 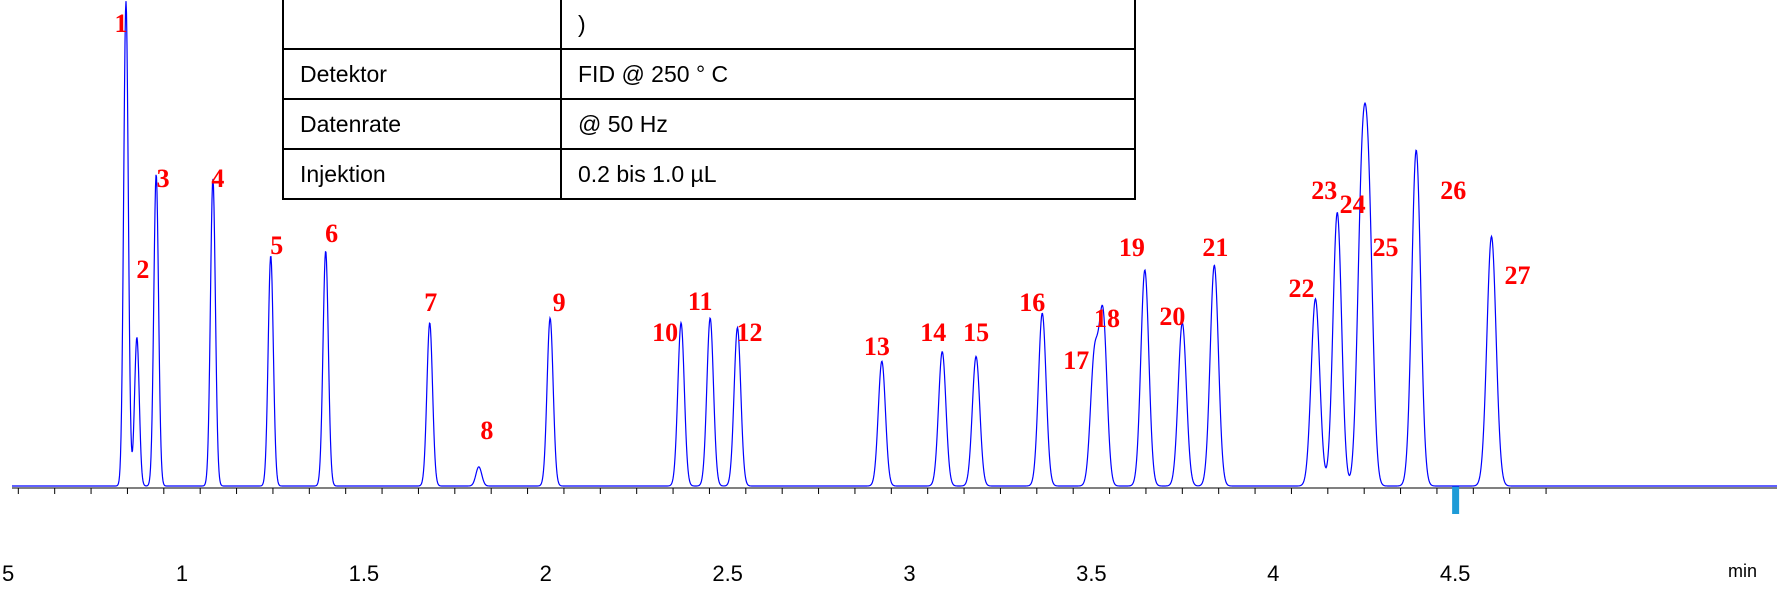 What do you see at coordinates (422, 74) in the screenshot?
I see `param-label: Detektor` at bounding box center [422, 74].